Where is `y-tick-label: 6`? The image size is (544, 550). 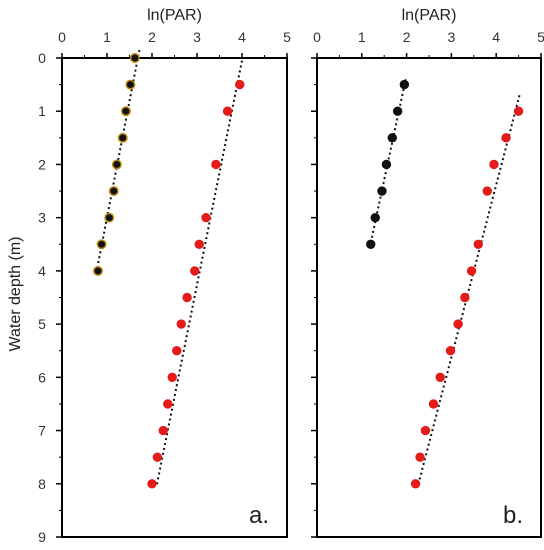
y-tick-label: 6 is located at coordinates (42, 377).